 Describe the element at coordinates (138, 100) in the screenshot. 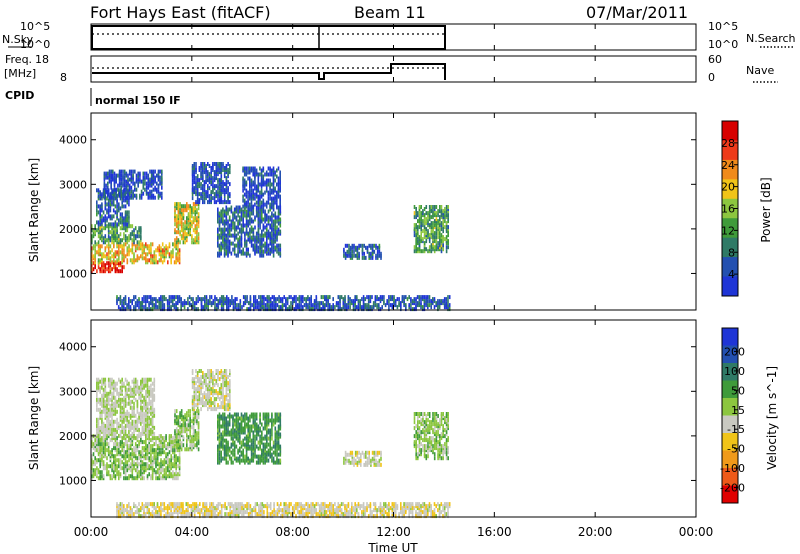

I see `cpid-value: normal 150 IF` at that location.